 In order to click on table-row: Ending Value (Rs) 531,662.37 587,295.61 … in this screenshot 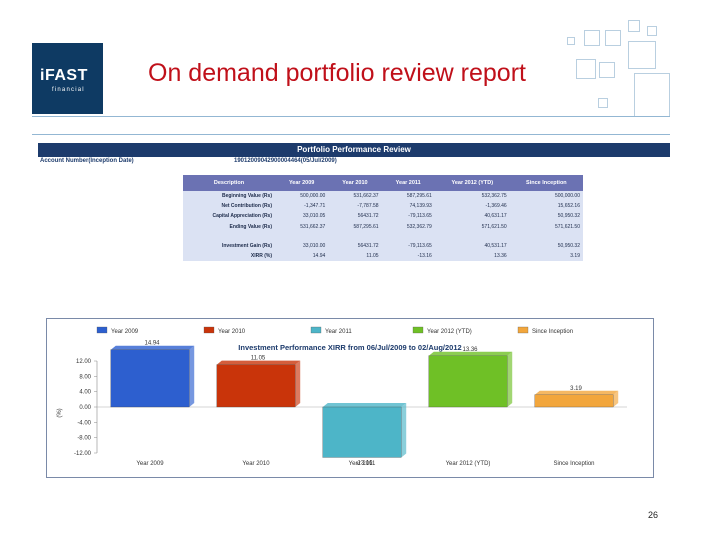, I will do `click(383, 226)`.